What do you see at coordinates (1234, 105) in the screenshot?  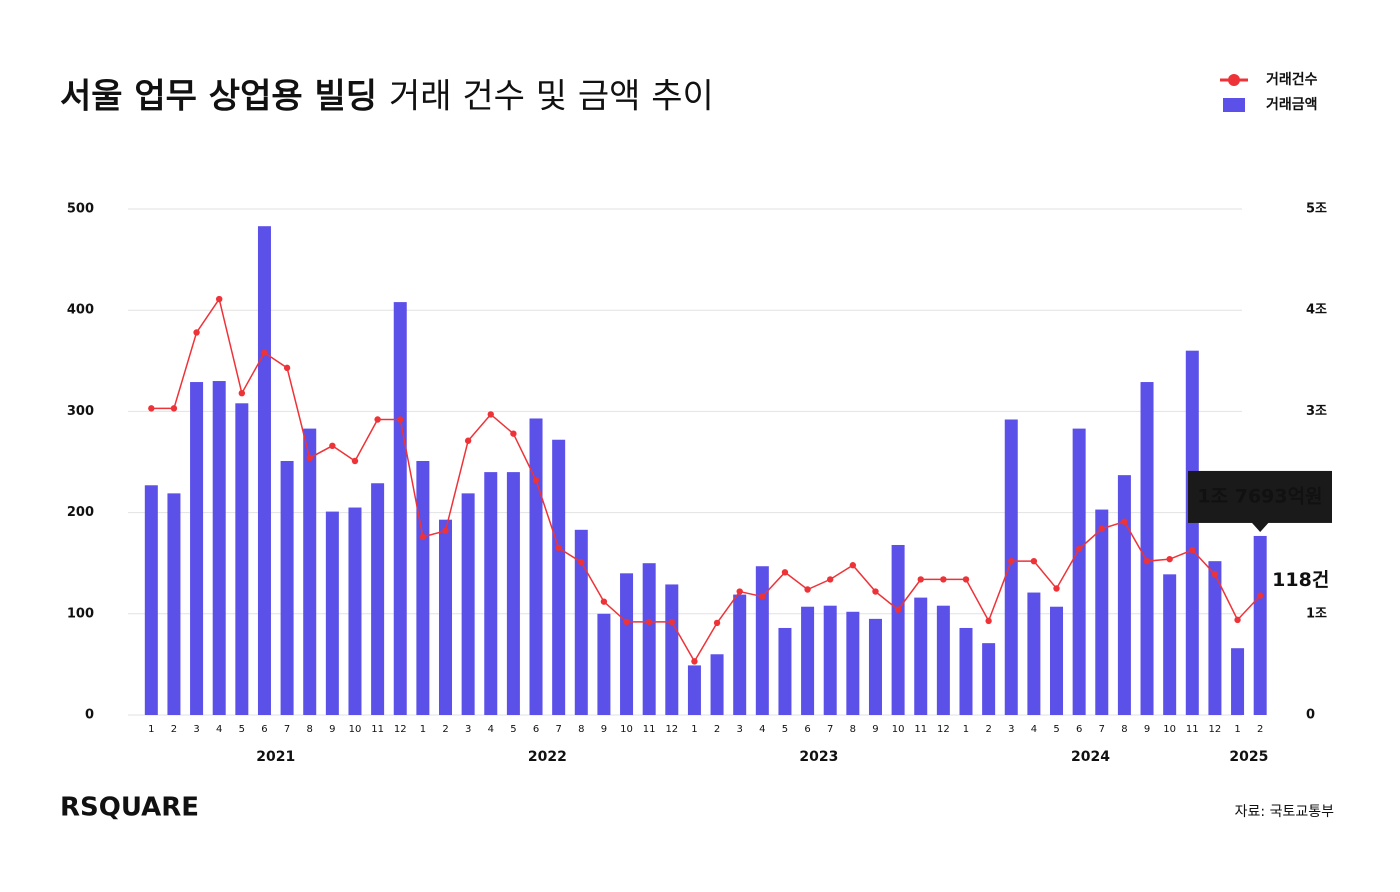 I see `legend-marker` at bounding box center [1234, 105].